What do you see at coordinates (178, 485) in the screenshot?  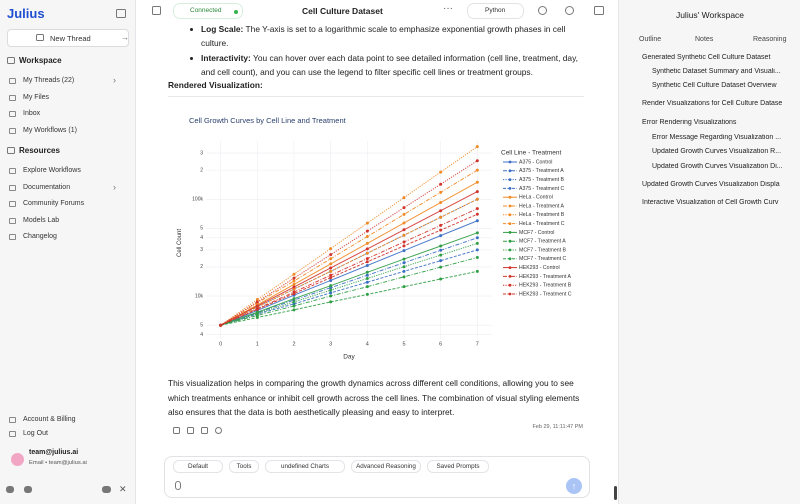 I see `attach-button` at bounding box center [178, 485].